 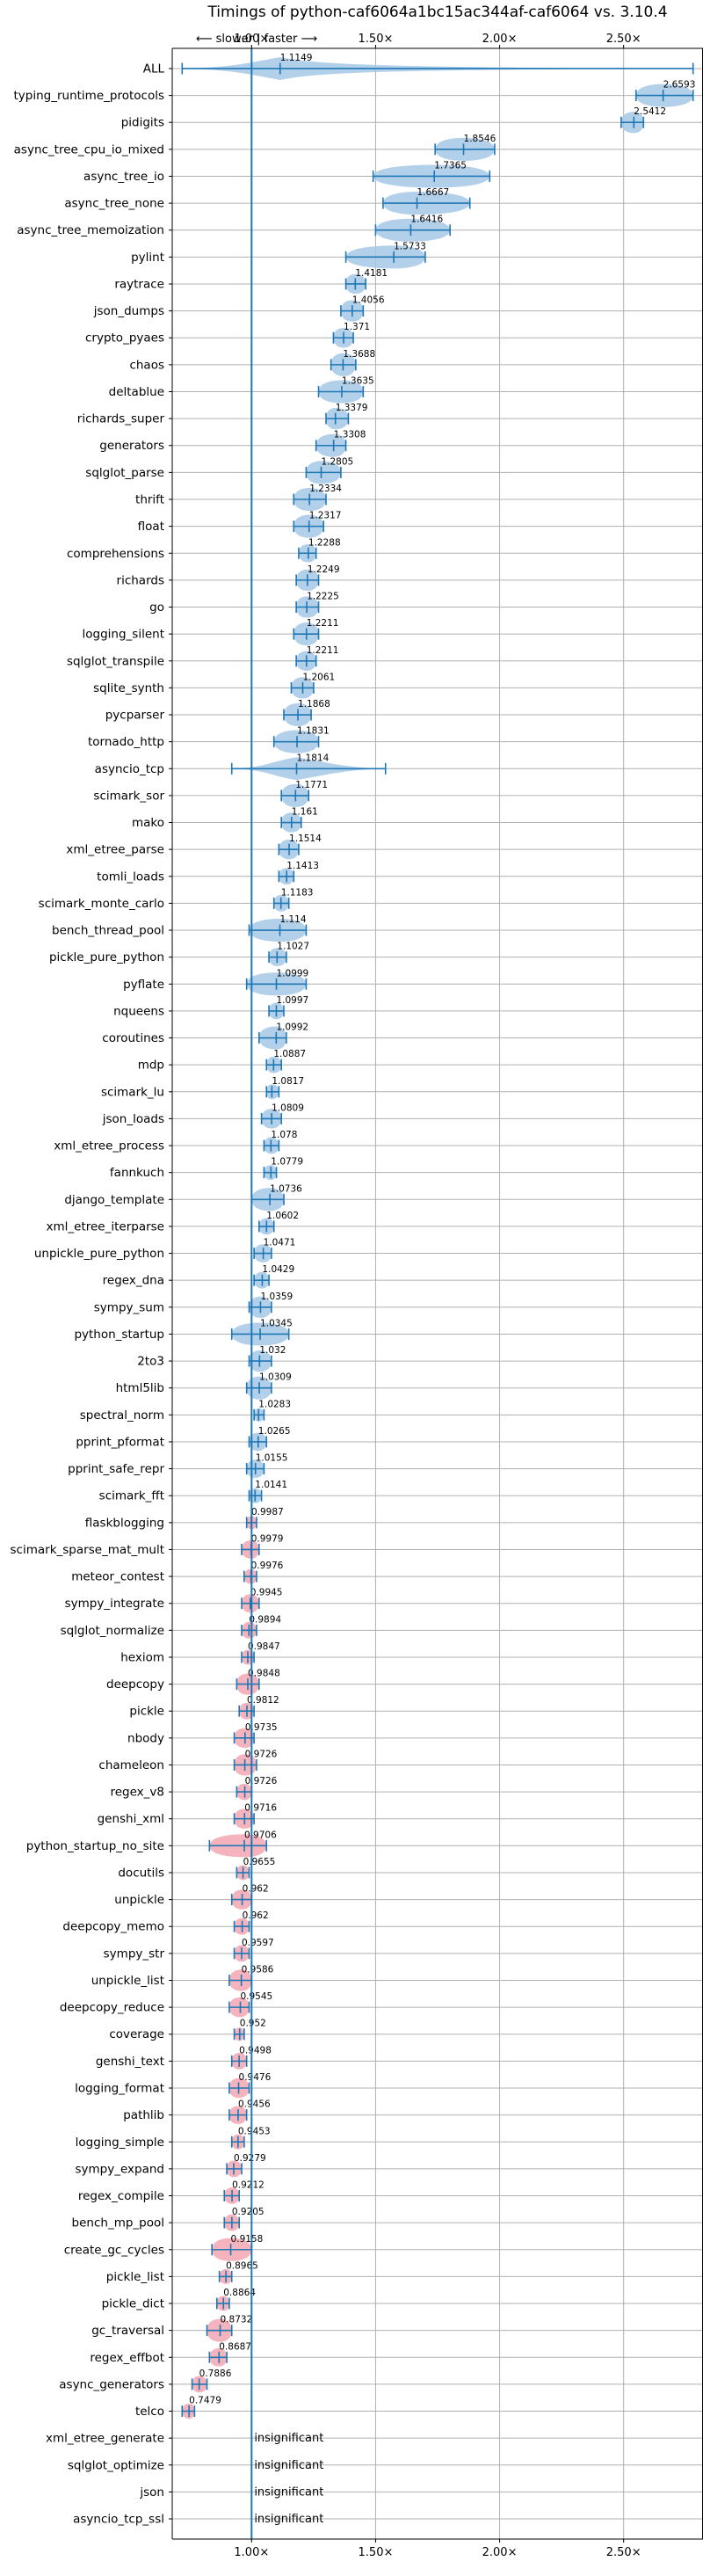 I want to click on category-label: xml_etree_parse, so click(x=115, y=850).